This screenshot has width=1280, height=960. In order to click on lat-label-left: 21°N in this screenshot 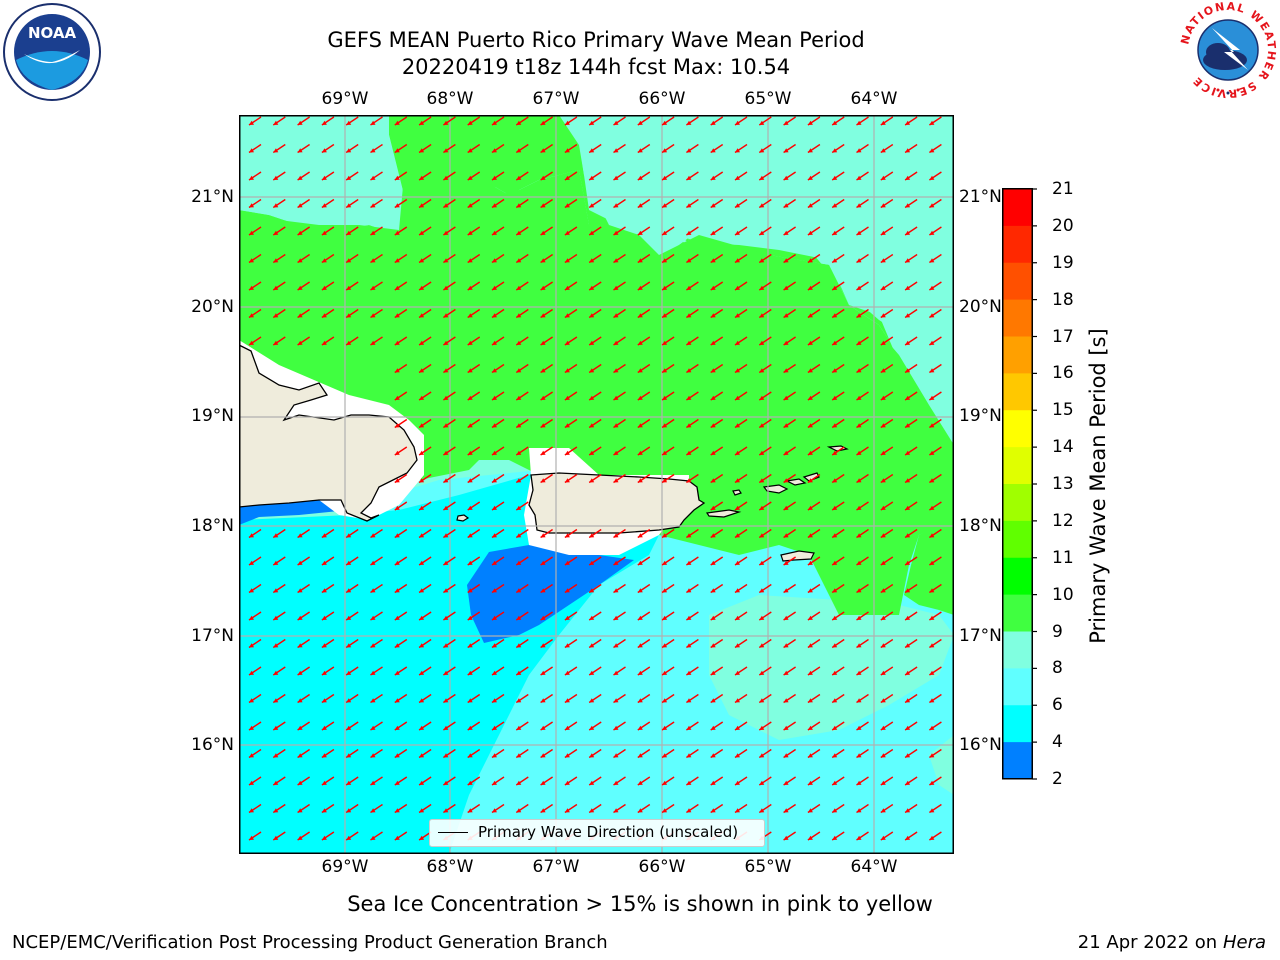, I will do `click(212, 197)`.